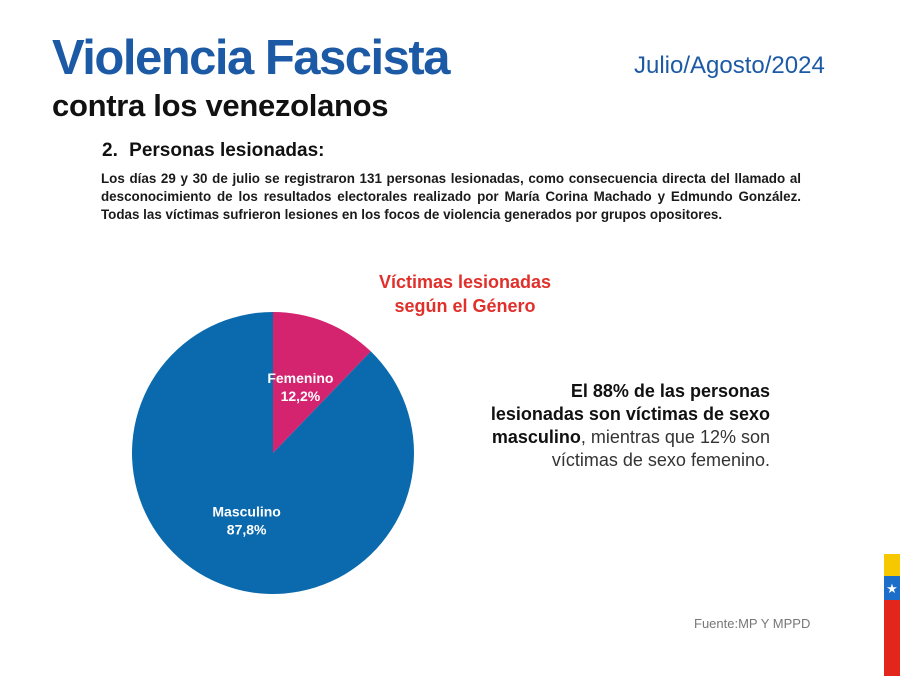 The image size is (900, 676). Describe the element at coordinates (892, 638) in the screenshot. I see `flag-red-stripe` at that location.